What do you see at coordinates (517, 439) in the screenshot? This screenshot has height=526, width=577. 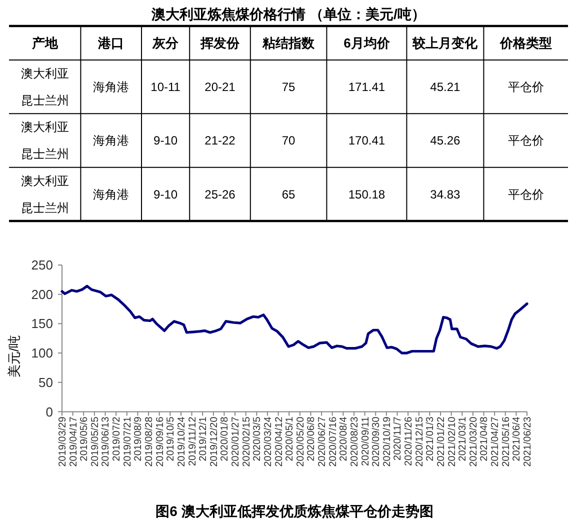 I see `x-tick-label: 2021/06/4` at bounding box center [517, 439].